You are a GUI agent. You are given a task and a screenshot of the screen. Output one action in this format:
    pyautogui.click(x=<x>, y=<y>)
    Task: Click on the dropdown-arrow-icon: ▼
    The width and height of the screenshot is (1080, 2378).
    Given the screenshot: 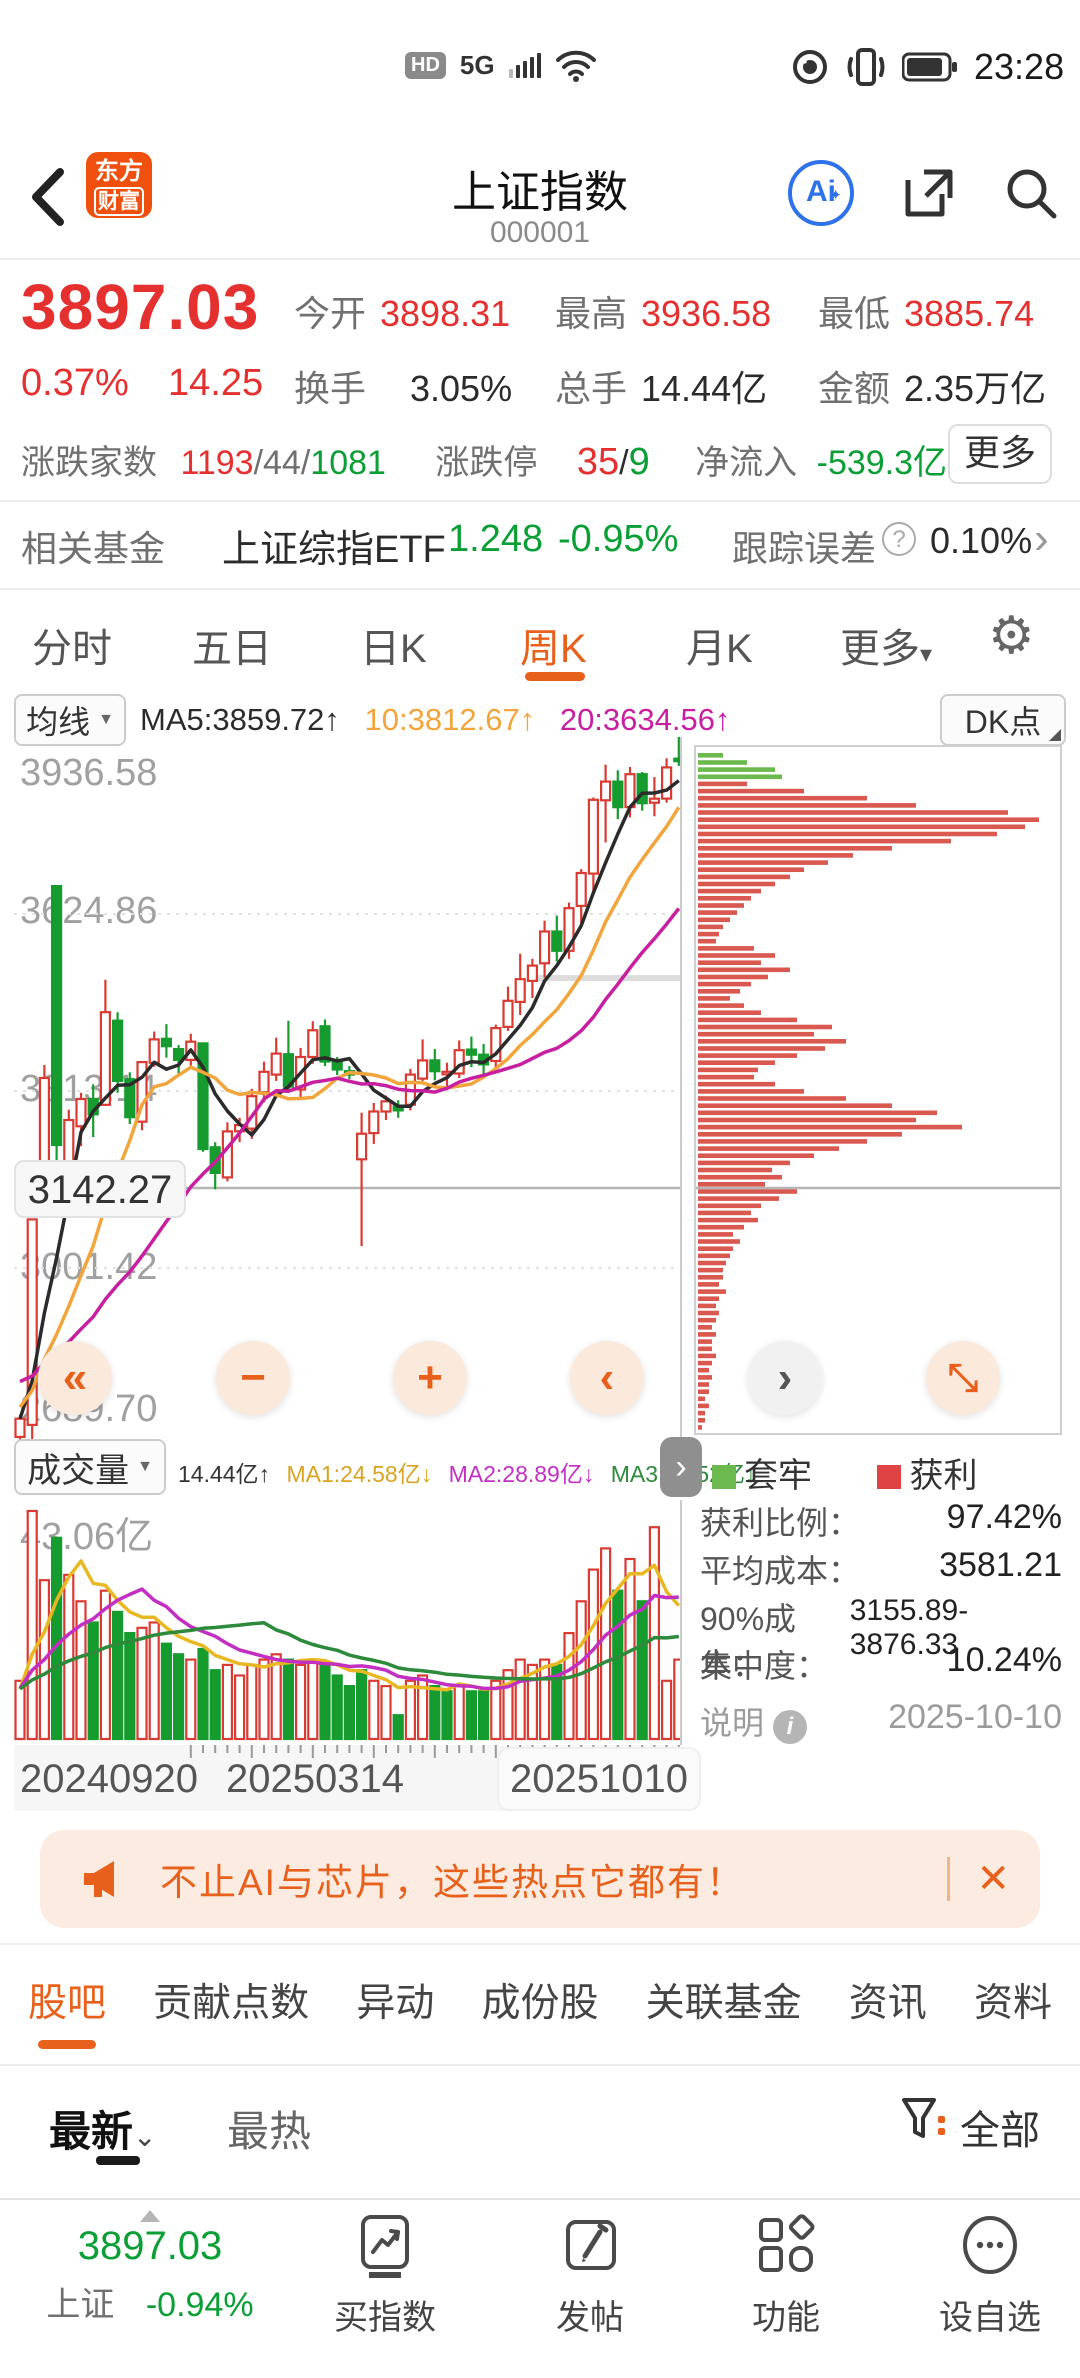 What is the action you would take?
    pyautogui.click(x=145, y=1466)
    